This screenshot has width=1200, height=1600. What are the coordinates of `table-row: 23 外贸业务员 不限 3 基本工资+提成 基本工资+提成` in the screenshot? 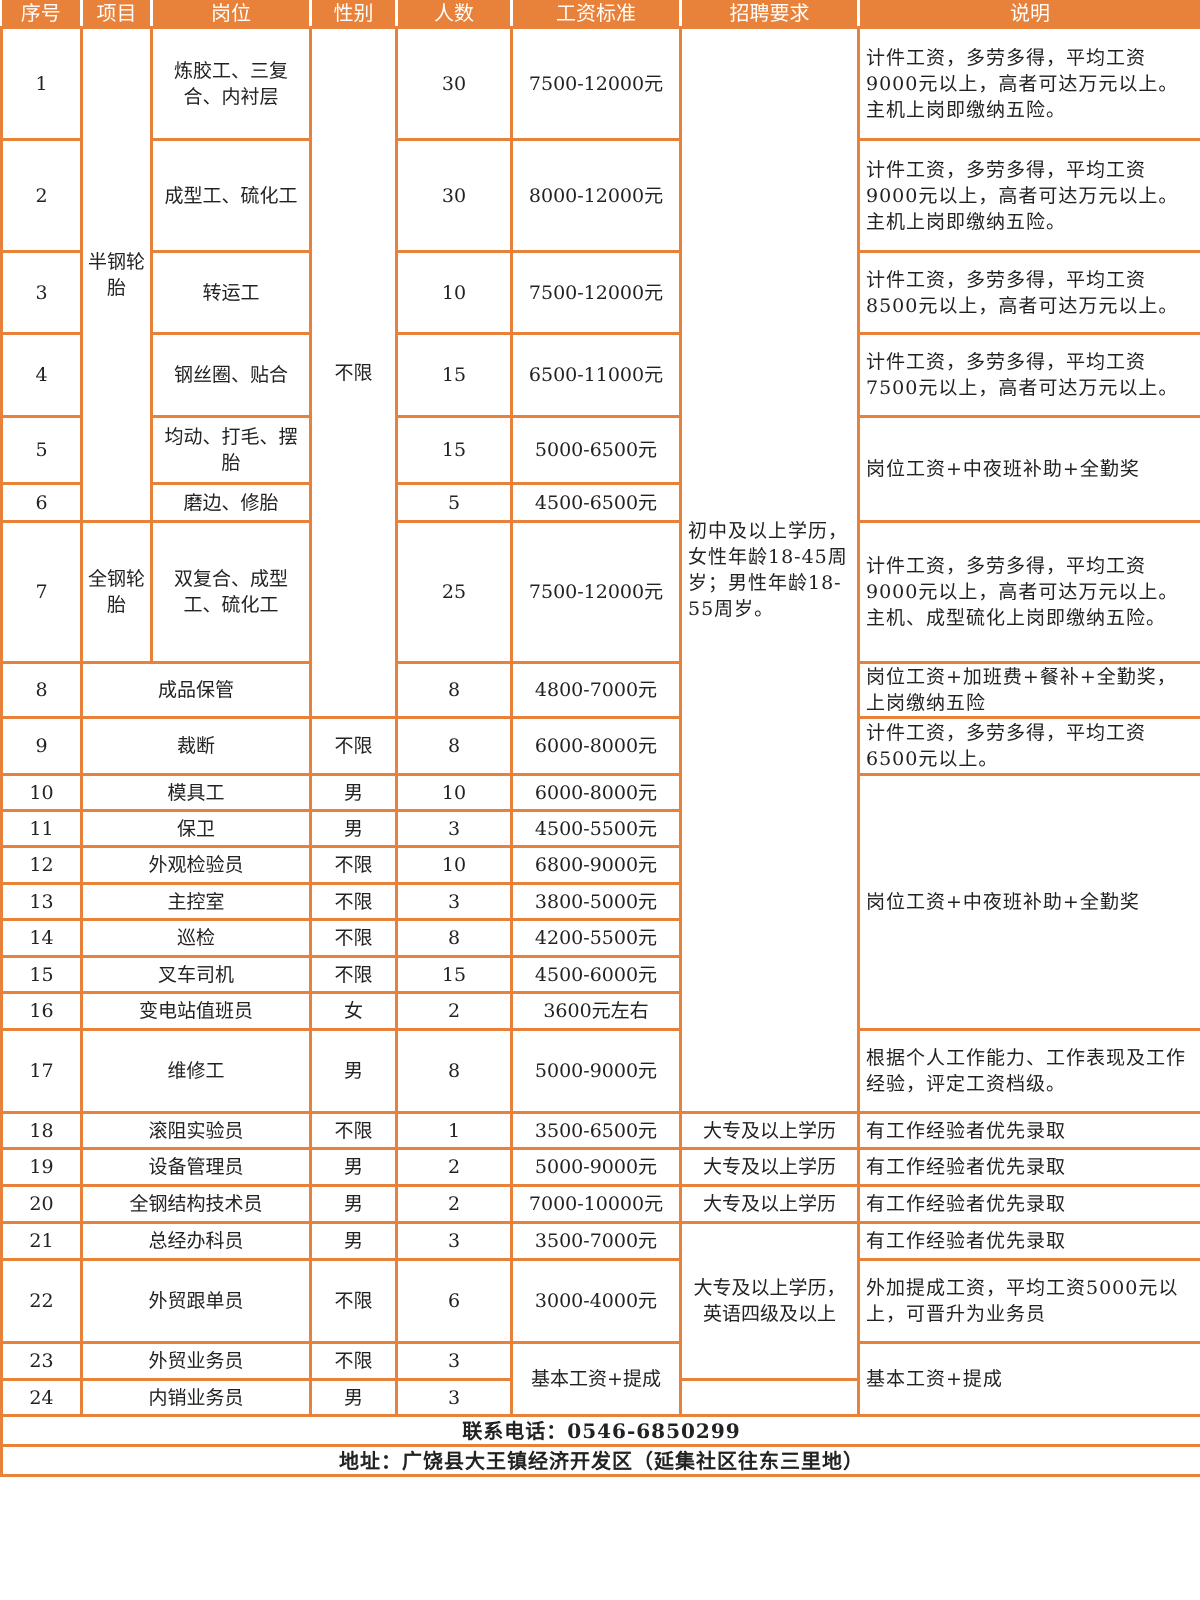 It's located at (600, 1379).